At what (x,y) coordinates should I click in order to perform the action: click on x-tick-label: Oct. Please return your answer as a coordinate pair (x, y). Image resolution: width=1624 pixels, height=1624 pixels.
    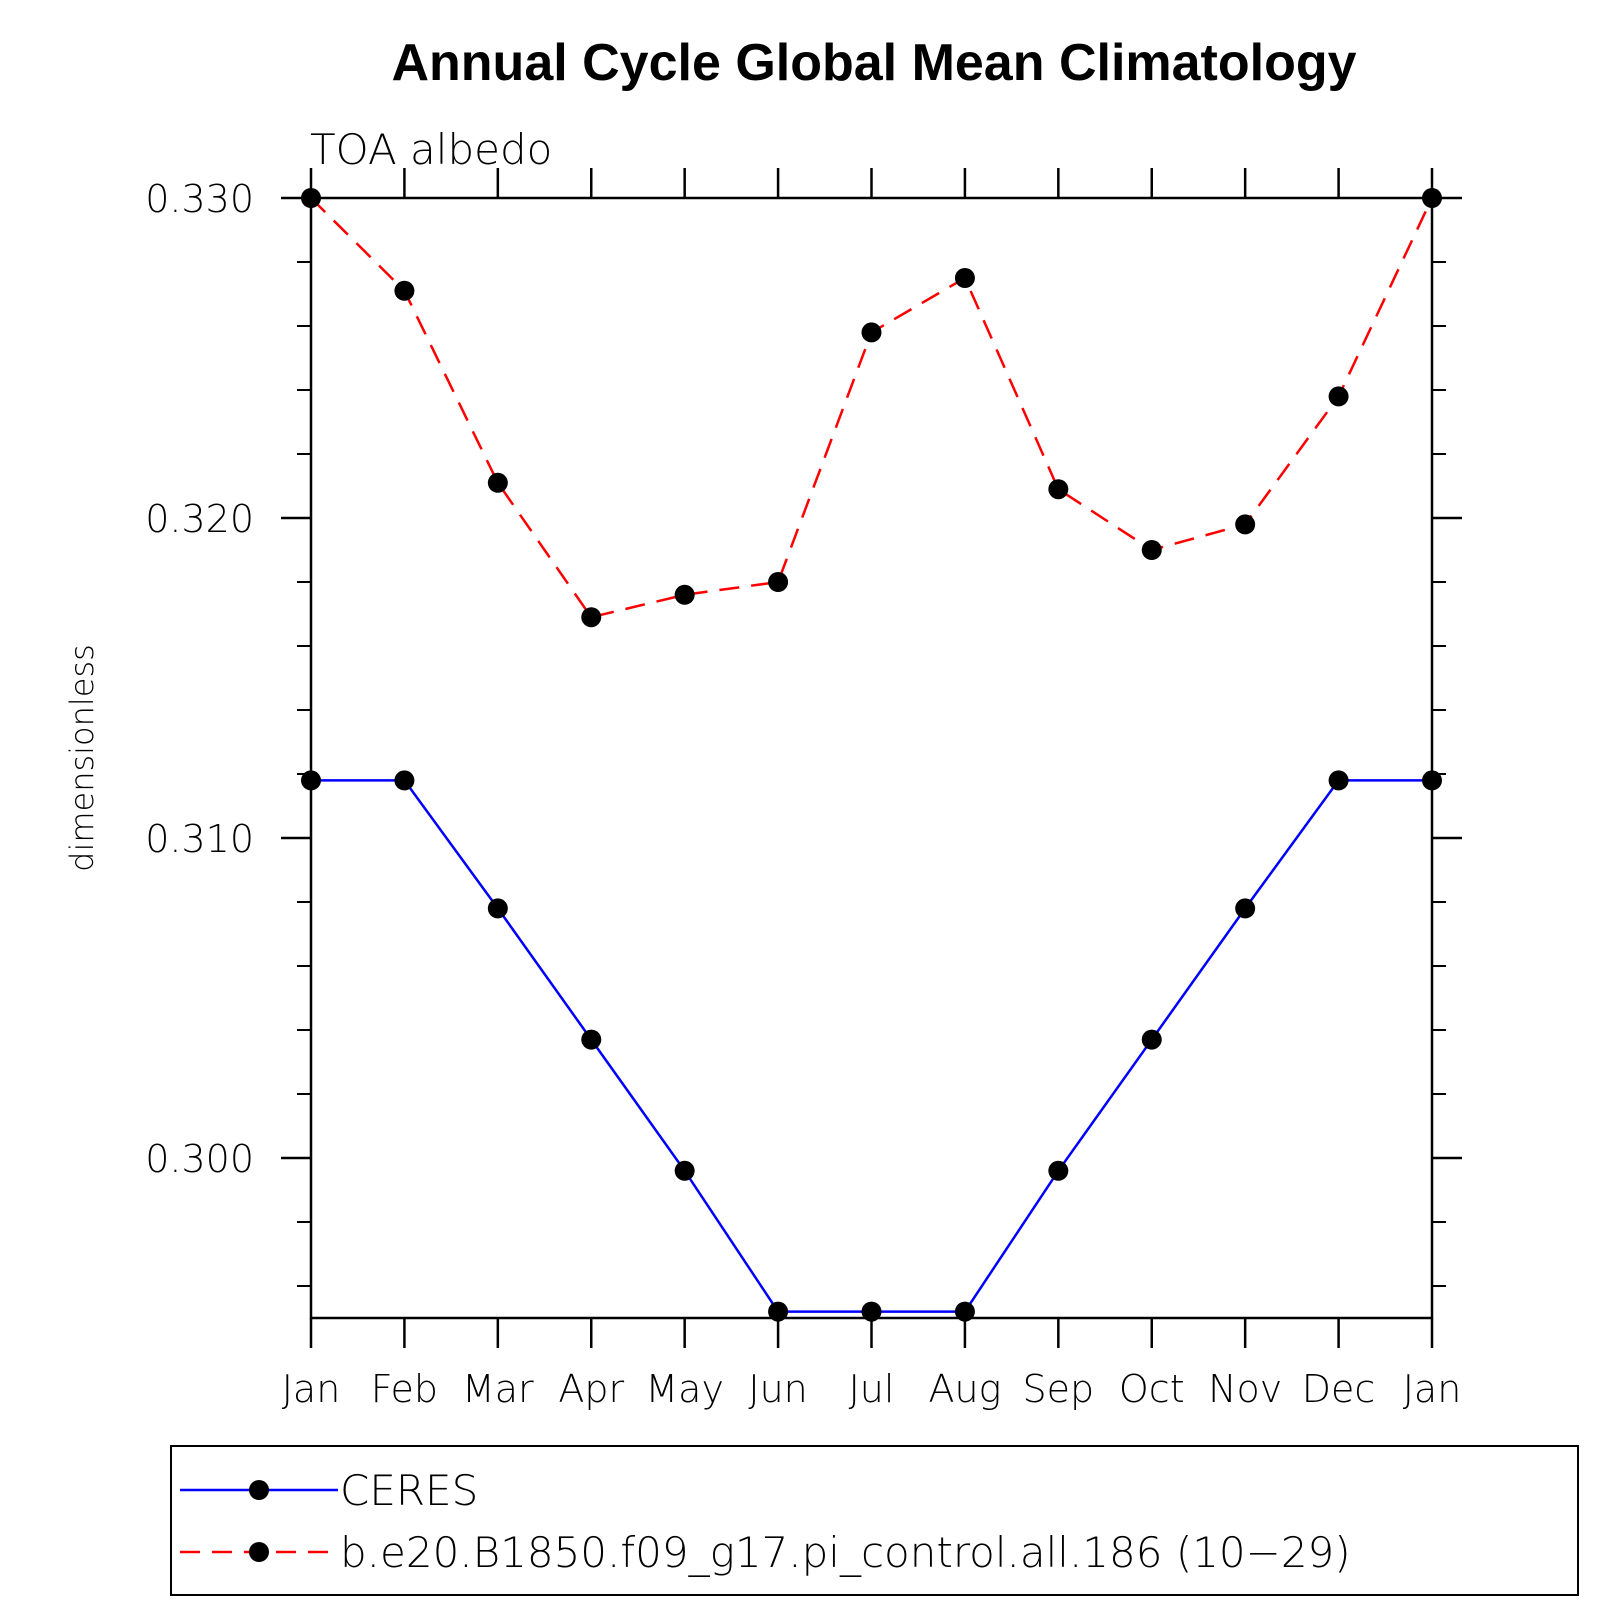
    Looking at the image, I should click on (1152, 1389).